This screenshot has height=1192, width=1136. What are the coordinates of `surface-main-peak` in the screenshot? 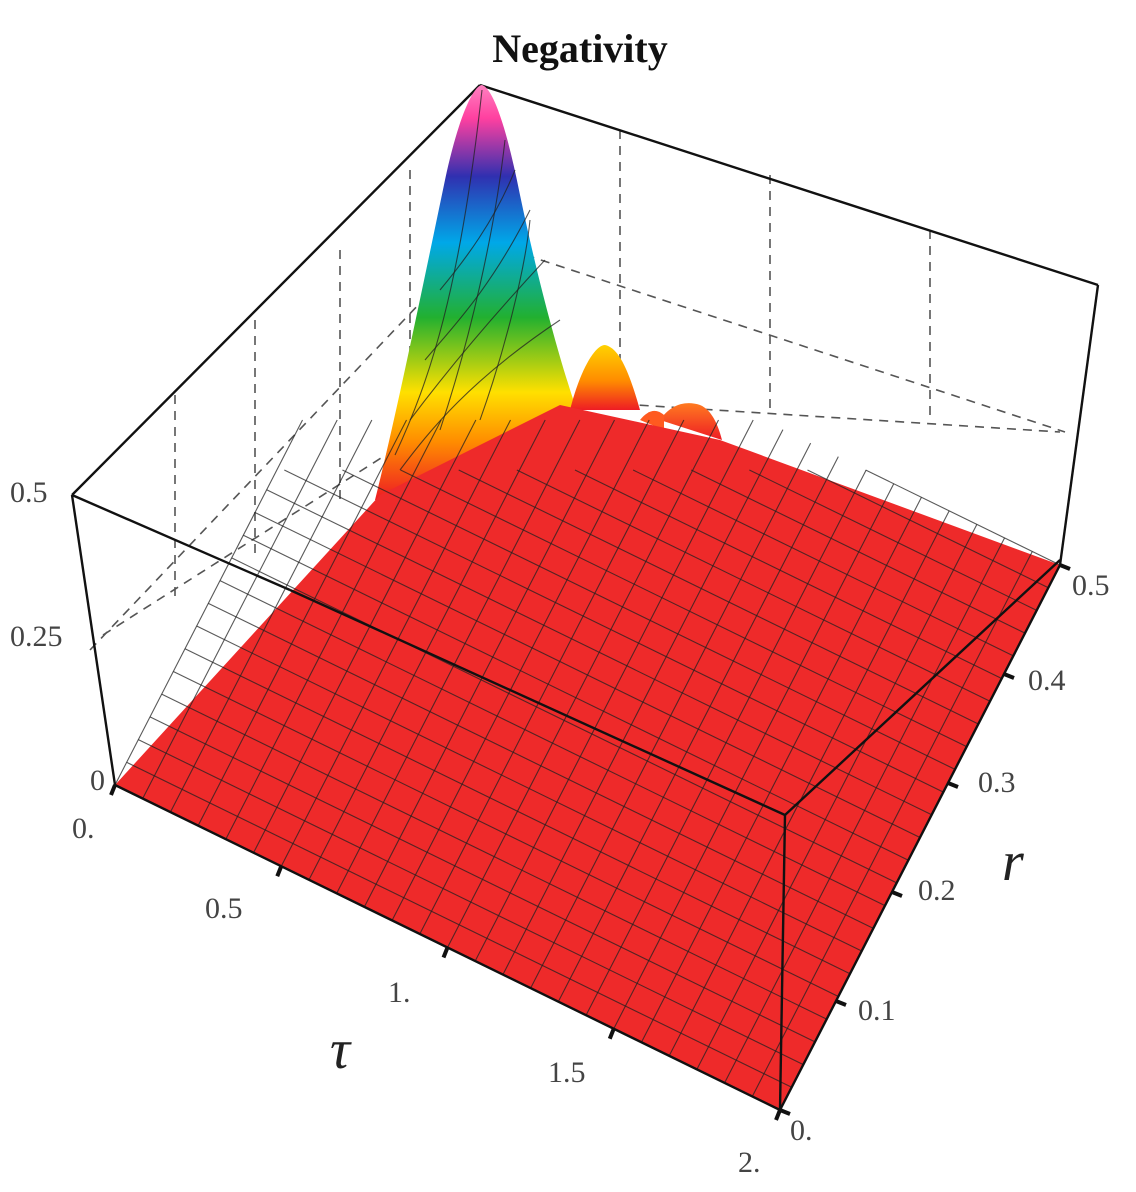 It's located at (475, 292).